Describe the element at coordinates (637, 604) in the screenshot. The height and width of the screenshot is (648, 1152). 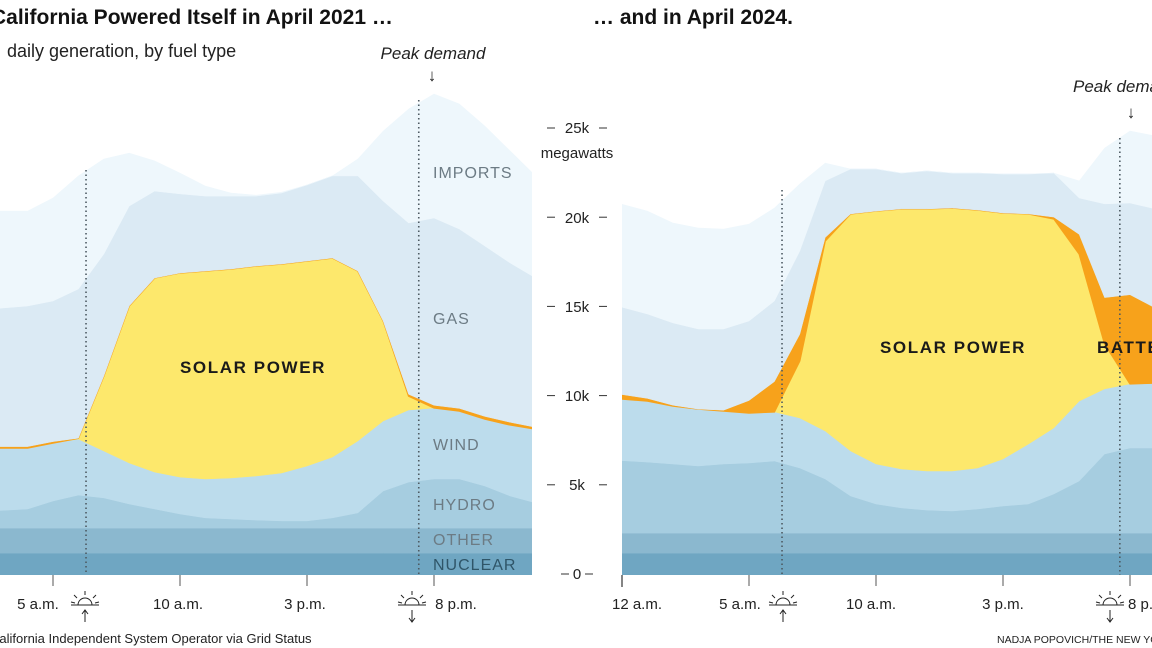
I see `x-tick-label: 12 a.m.` at that location.